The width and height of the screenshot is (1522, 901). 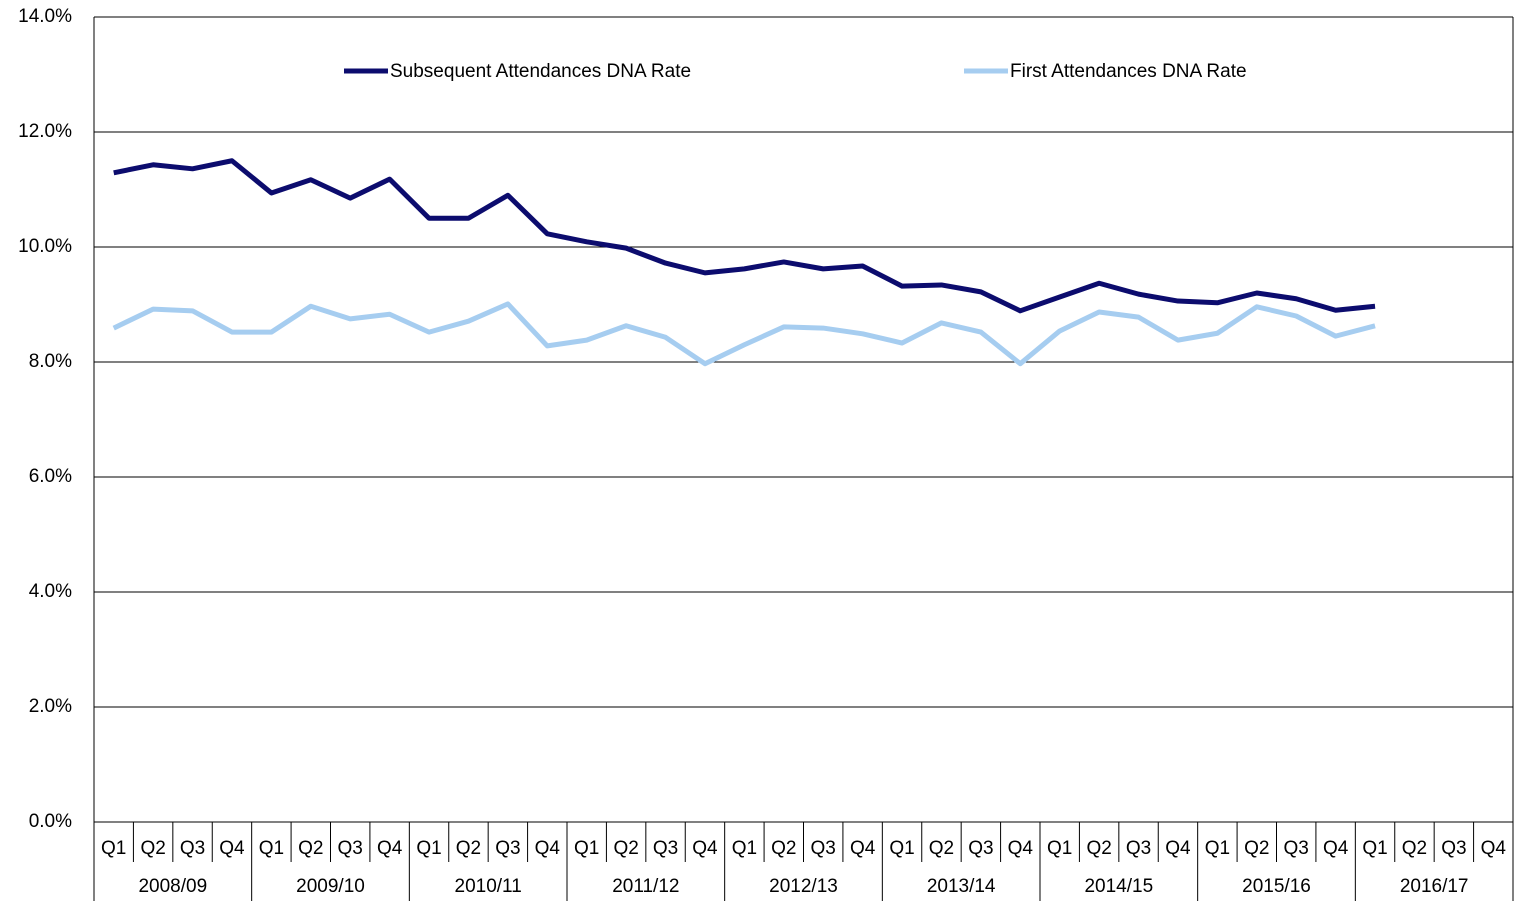 What do you see at coordinates (50, 361) in the screenshot?
I see `y-tick-label: 8.0%` at bounding box center [50, 361].